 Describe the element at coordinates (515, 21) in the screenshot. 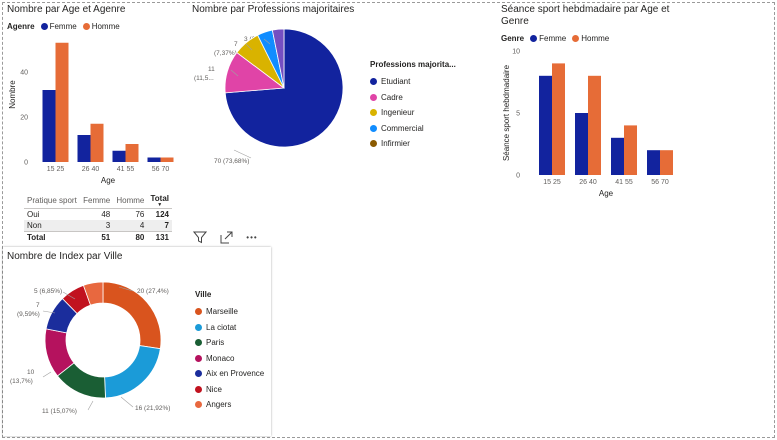

I see `chart-title-line: Genre` at that location.